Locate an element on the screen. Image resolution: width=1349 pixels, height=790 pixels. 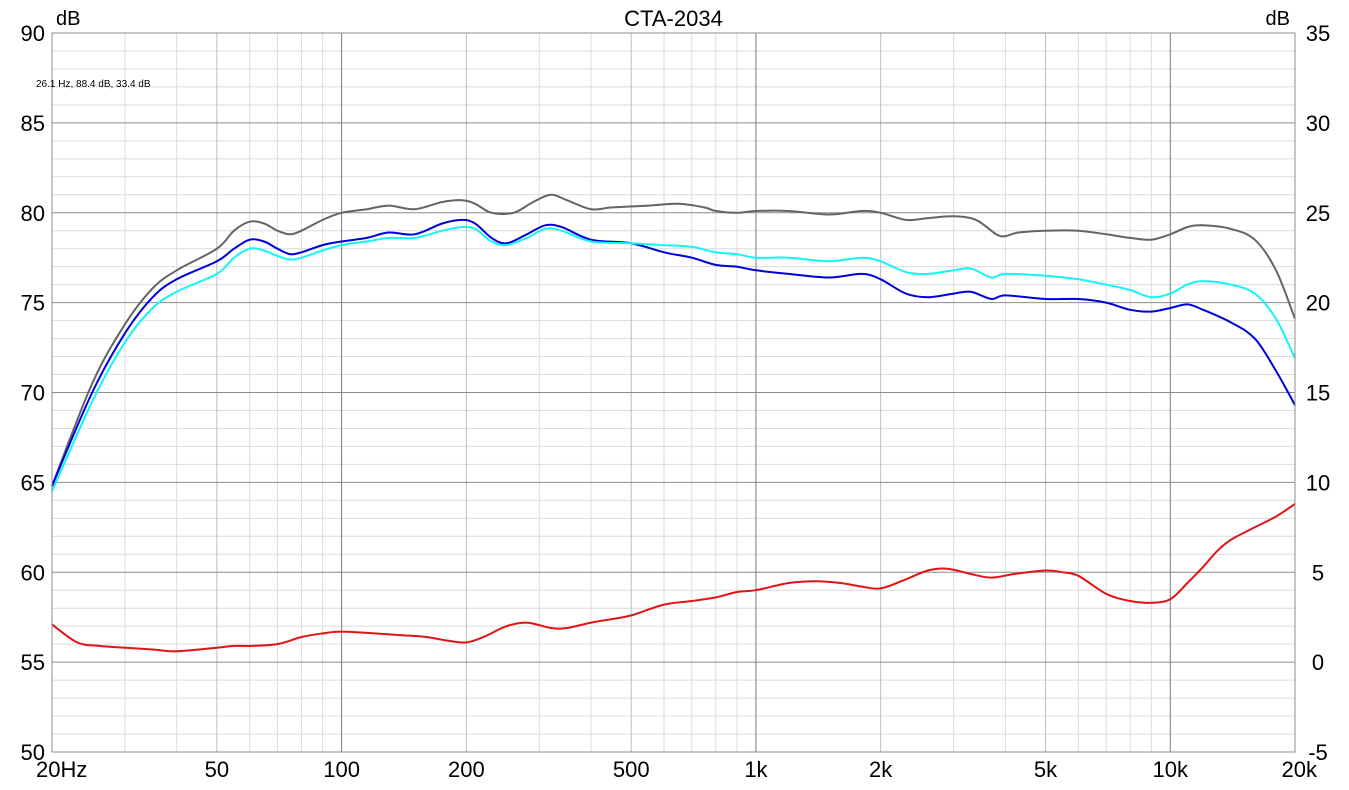
right-y-tick-label: 35 is located at coordinates (1318, 33).